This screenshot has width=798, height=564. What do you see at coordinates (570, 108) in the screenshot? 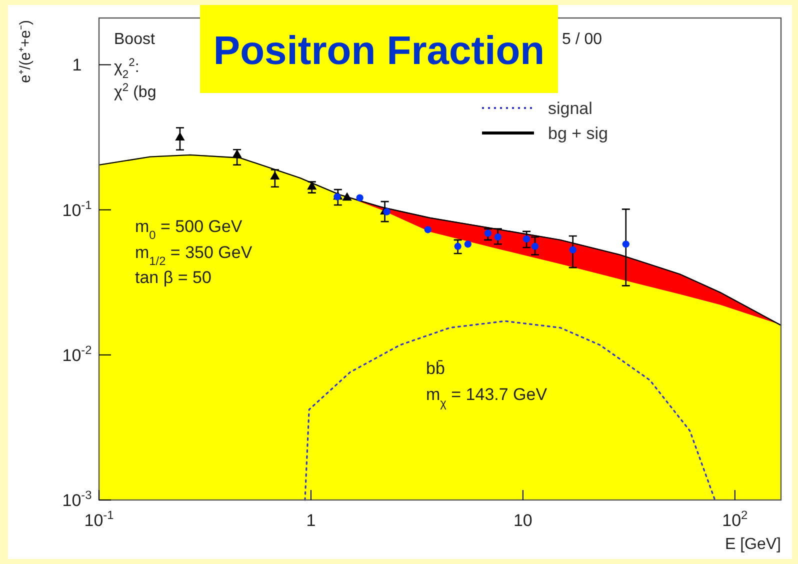
I see `legend-label: signal` at bounding box center [570, 108].